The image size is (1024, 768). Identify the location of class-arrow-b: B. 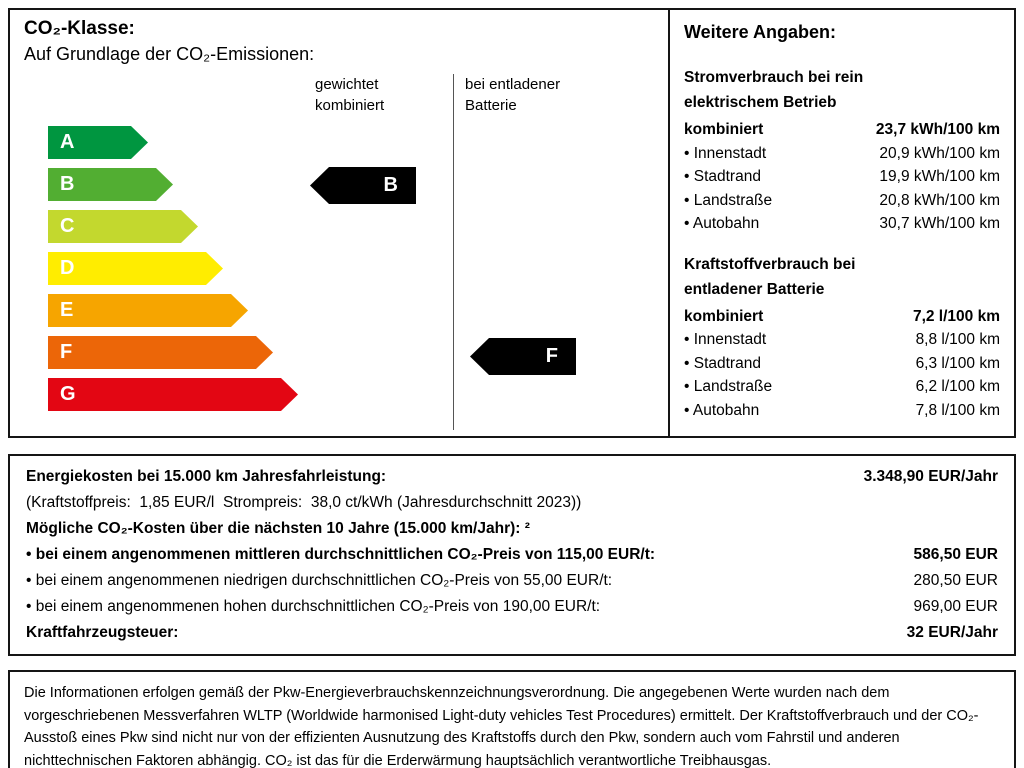
(110, 184).